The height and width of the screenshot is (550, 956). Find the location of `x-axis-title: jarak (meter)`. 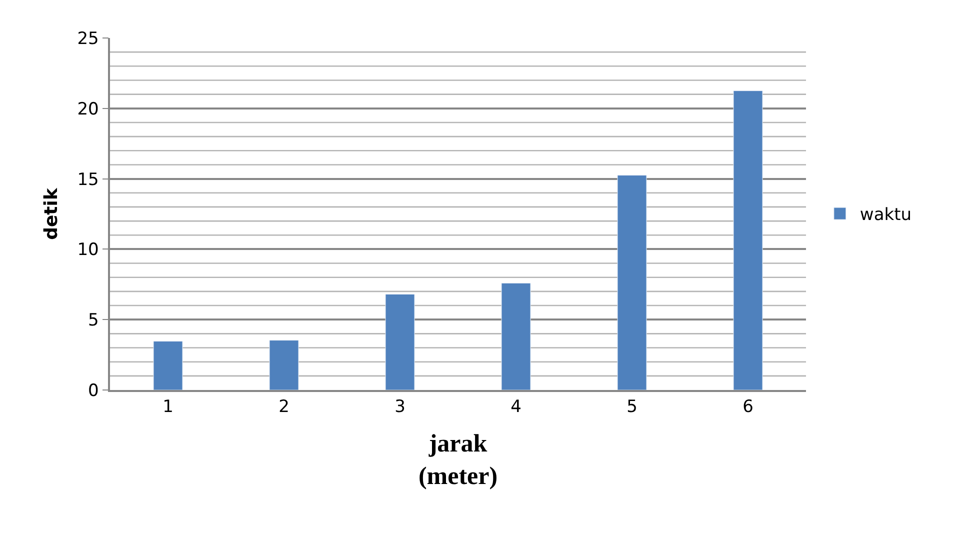

x-axis-title: jarak (meter) is located at coordinates (458, 460).